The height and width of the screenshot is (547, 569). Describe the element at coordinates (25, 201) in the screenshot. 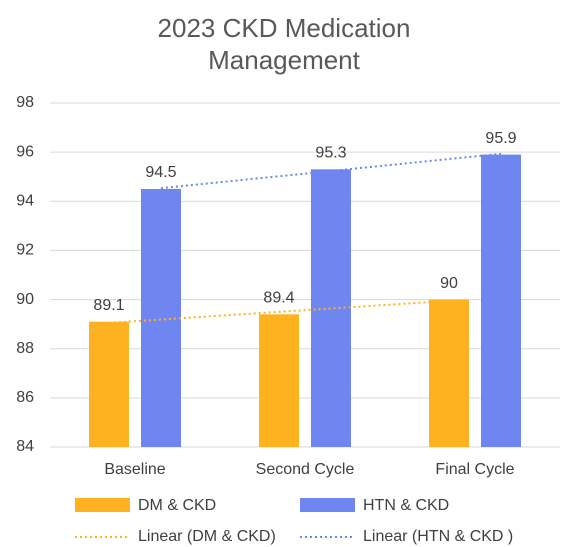

I see `y-tick-label: 94` at that location.